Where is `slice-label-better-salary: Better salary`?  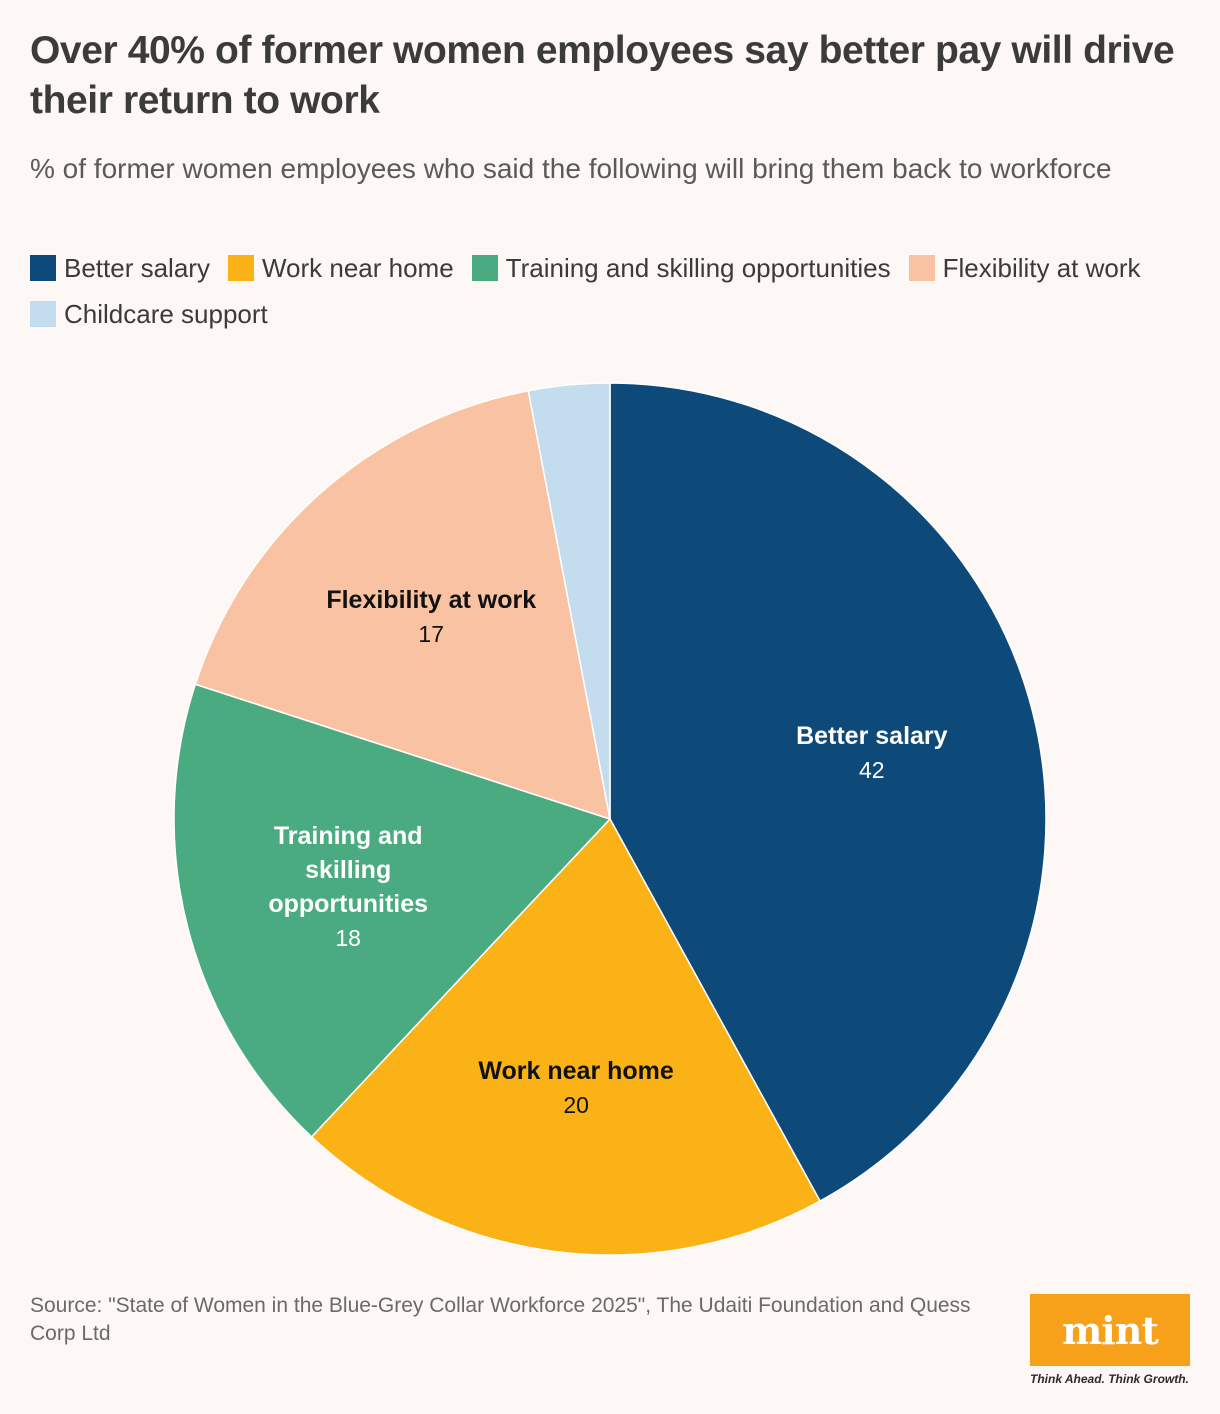
slice-label-better-salary: Better salary is located at coordinates (872, 736).